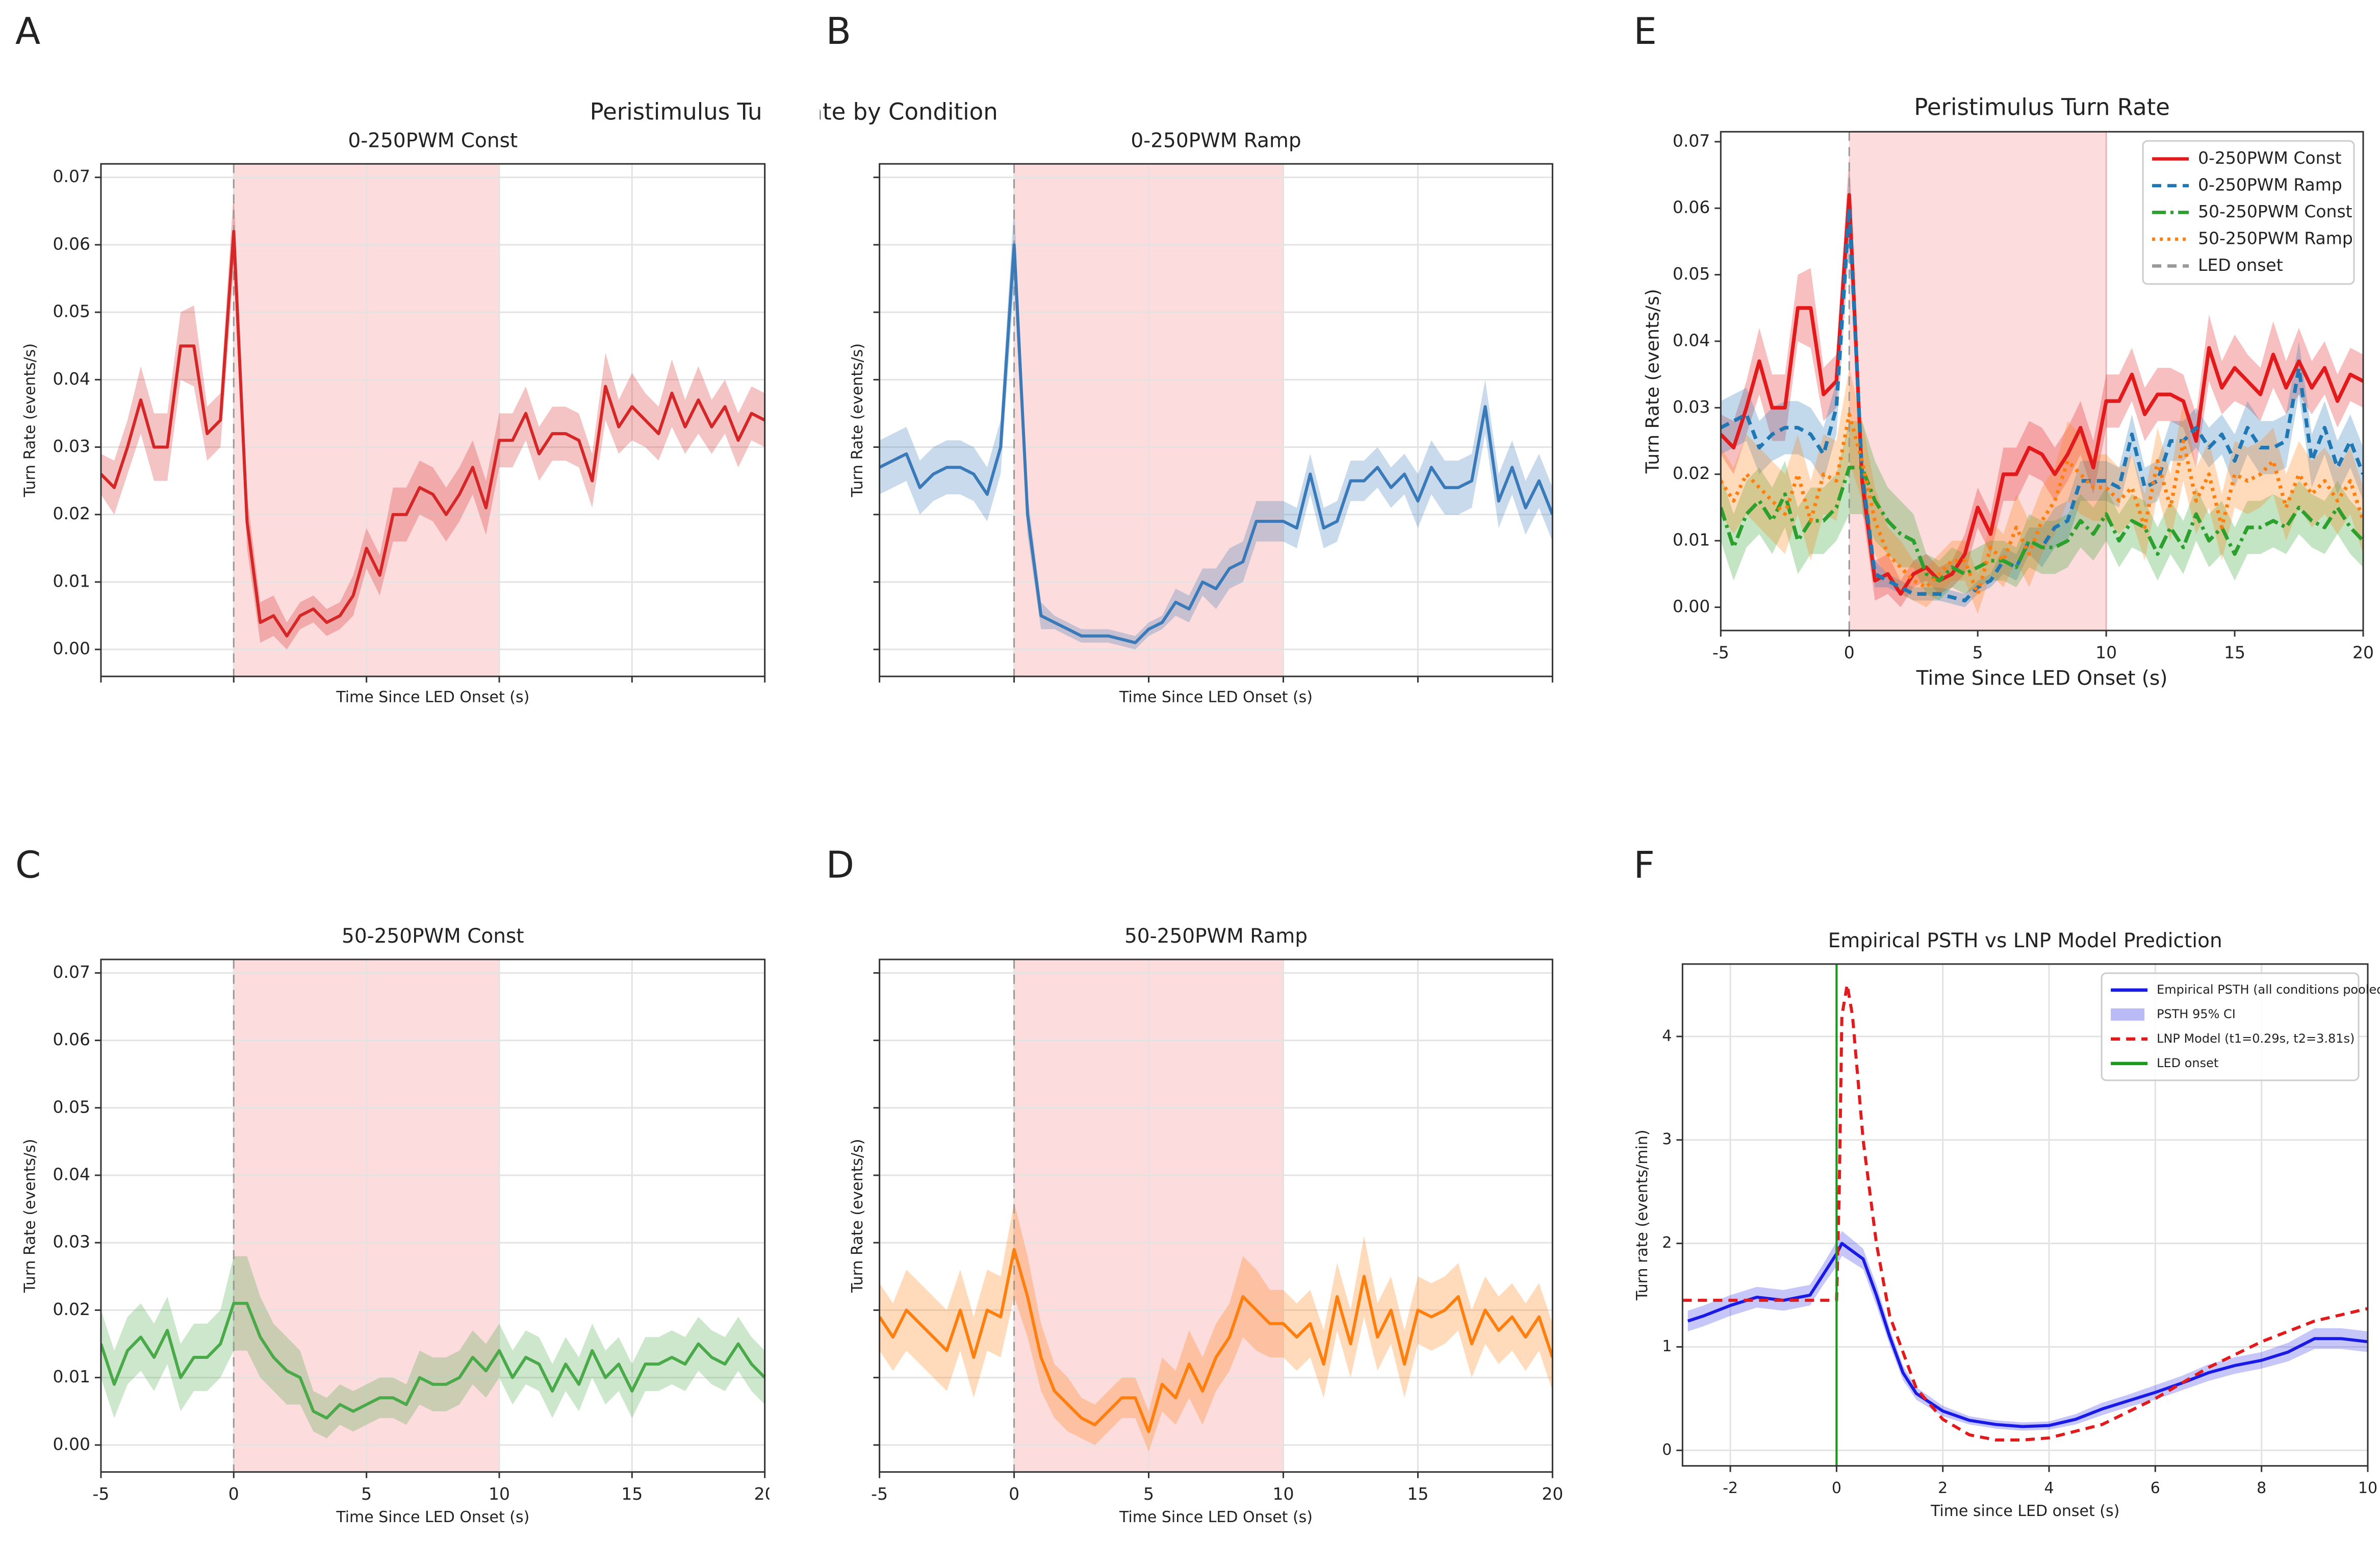  What do you see at coordinates (2240, 265) in the screenshot?
I see `legend-label: LED onset` at bounding box center [2240, 265].